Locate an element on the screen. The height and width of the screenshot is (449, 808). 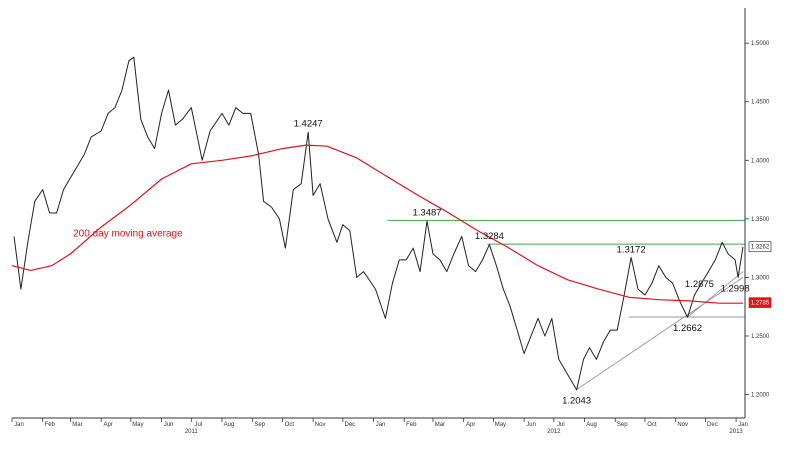
annotation-label: 1.2875 is located at coordinates (699, 284).